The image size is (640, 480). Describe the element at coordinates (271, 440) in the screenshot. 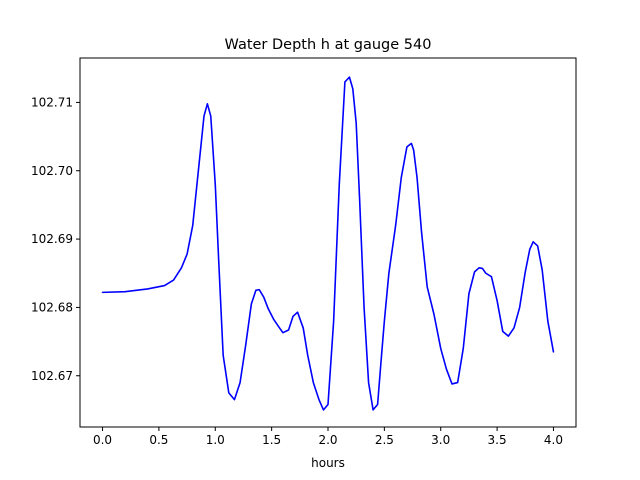

I see `x-tick-label: 1.5` at that location.